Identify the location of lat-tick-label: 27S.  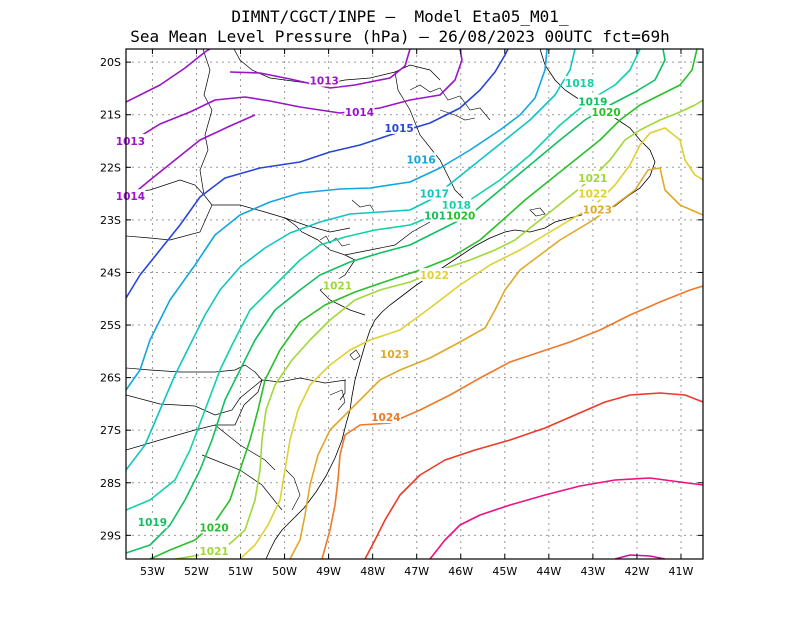
(110, 430).